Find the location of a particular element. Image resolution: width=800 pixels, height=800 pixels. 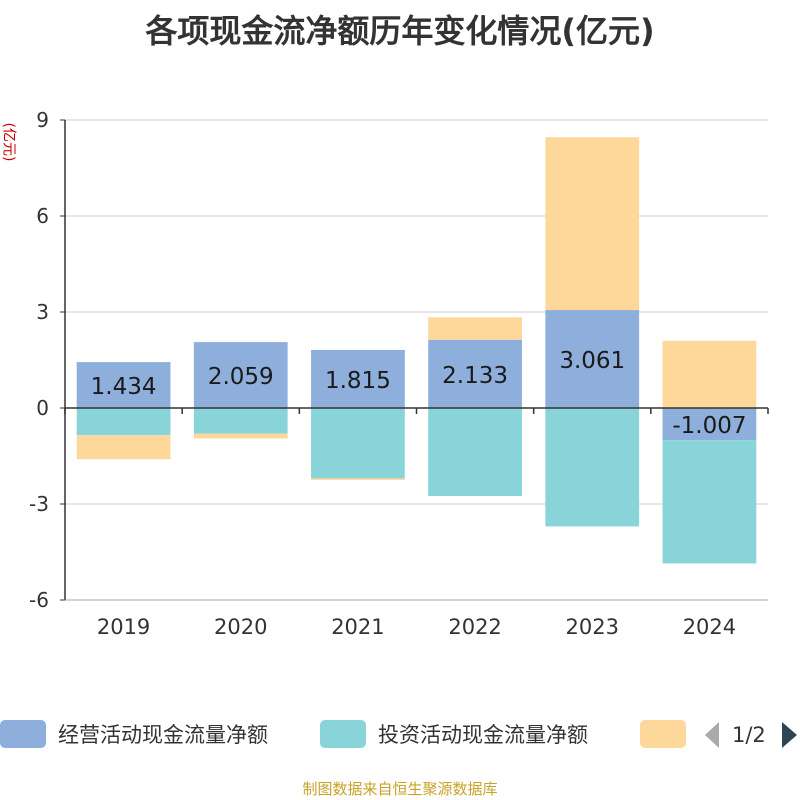

data-label-2022: 2.133 is located at coordinates (475, 376).